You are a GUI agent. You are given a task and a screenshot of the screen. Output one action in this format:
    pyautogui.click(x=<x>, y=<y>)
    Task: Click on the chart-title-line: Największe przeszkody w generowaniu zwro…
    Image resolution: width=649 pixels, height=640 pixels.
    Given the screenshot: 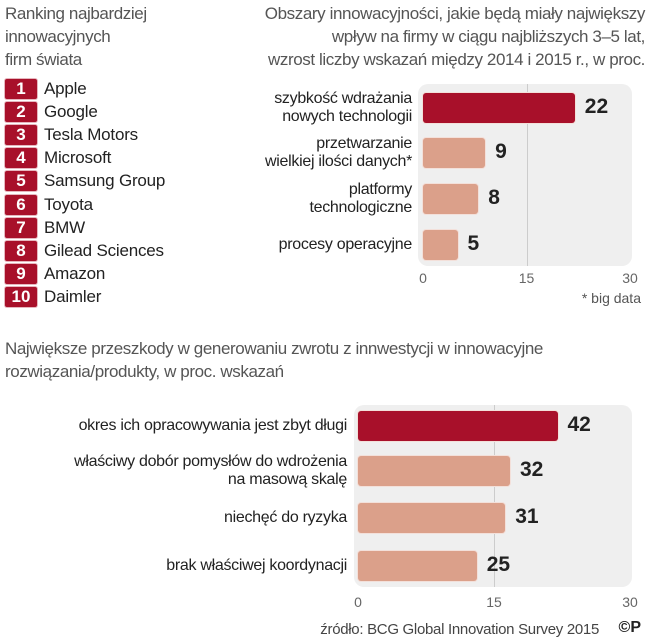 What is the action you would take?
    pyautogui.click(x=274, y=348)
    